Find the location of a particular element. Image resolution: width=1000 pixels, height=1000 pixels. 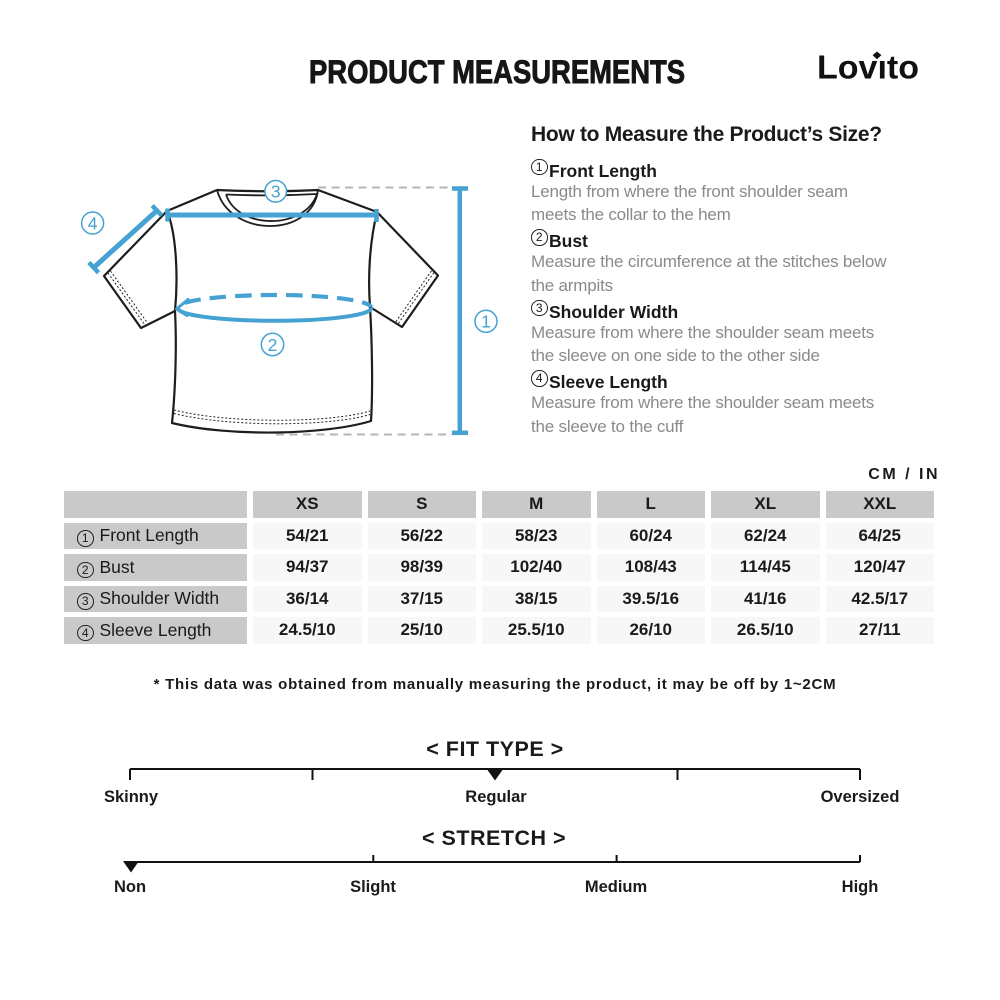

svg-text: 2 is located at coordinates (273, 345).